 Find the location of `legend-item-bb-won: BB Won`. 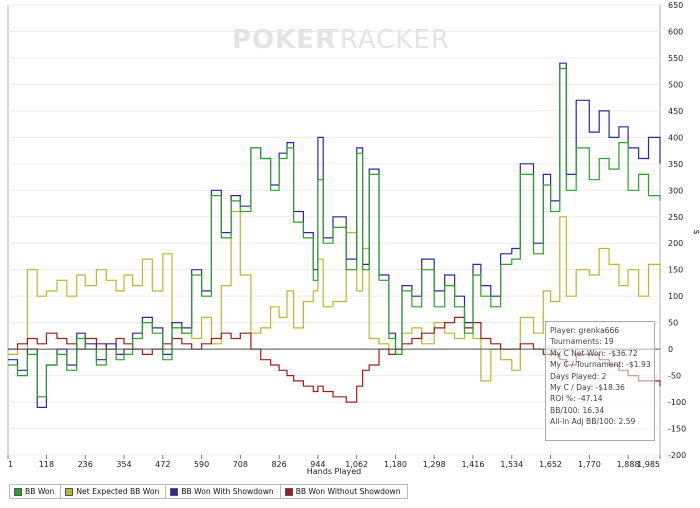

legend-item-bb-won: BB Won is located at coordinates (36, 491).